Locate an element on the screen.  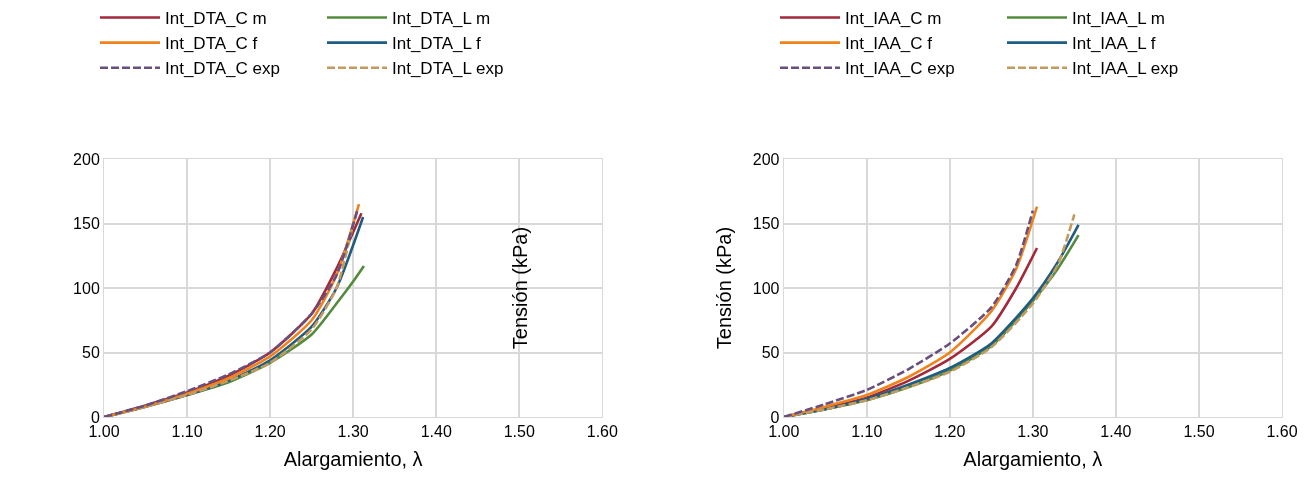
legend-label: Int_DTA_L exp is located at coordinates (448, 69).